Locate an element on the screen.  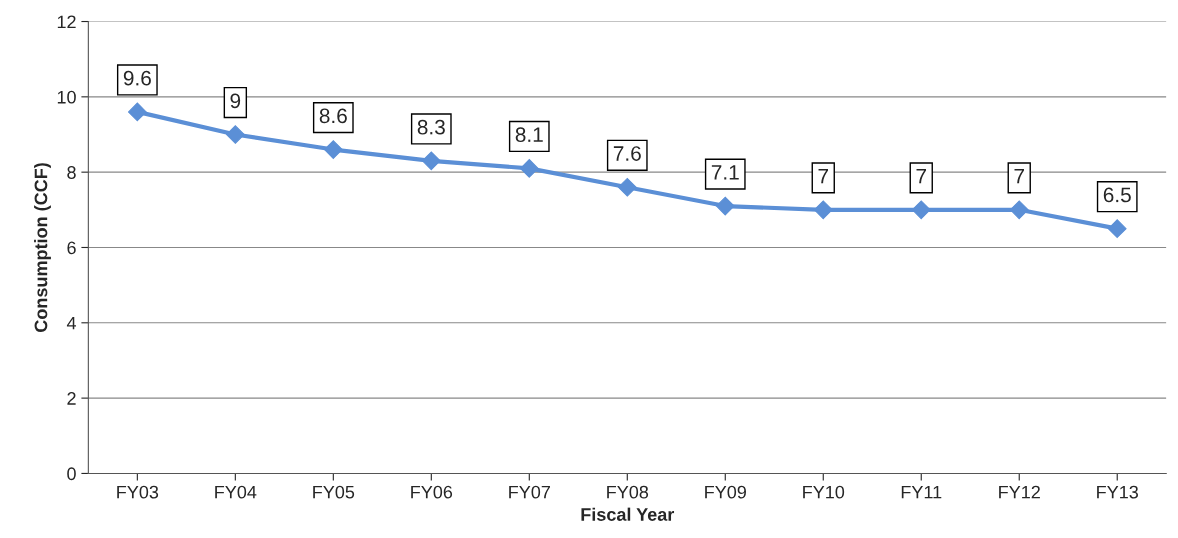
y-tick-label: 12 is located at coordinates (66, 22).